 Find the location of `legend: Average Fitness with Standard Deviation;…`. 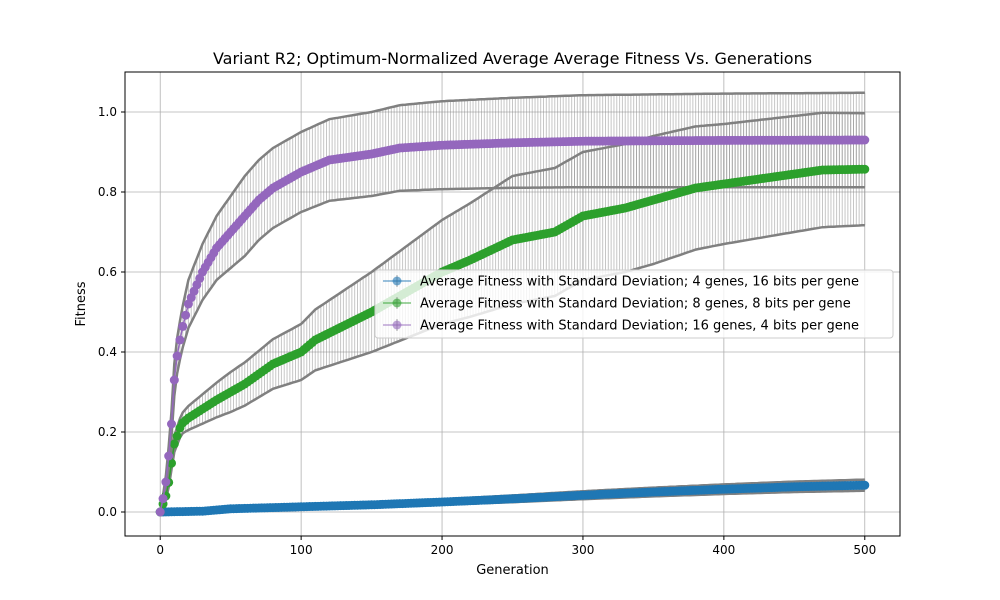

legend: Average Fitness with Standard Deviation;… is located at coordinates (634, 304).